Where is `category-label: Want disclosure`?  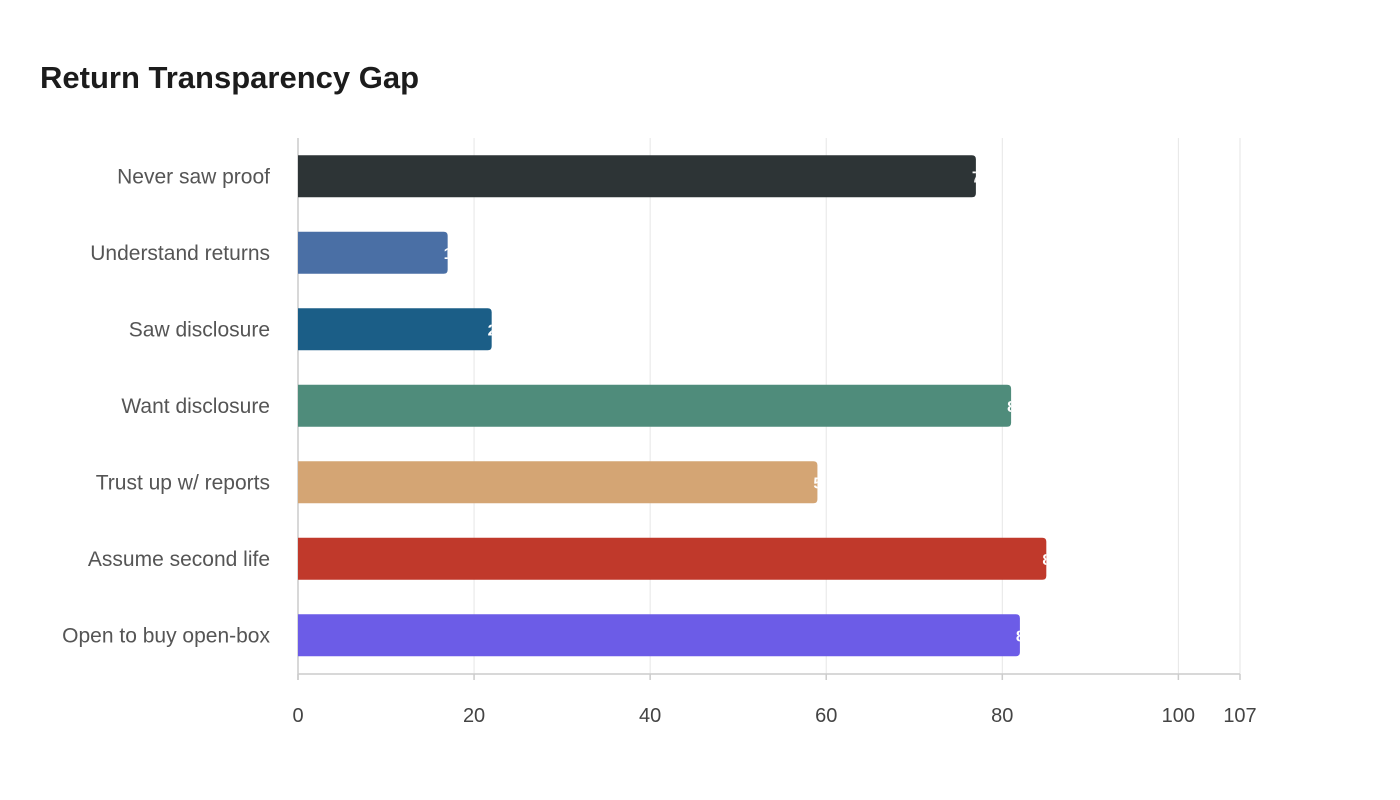 category-label: Want disclosure is located at coordinates (195, 406).